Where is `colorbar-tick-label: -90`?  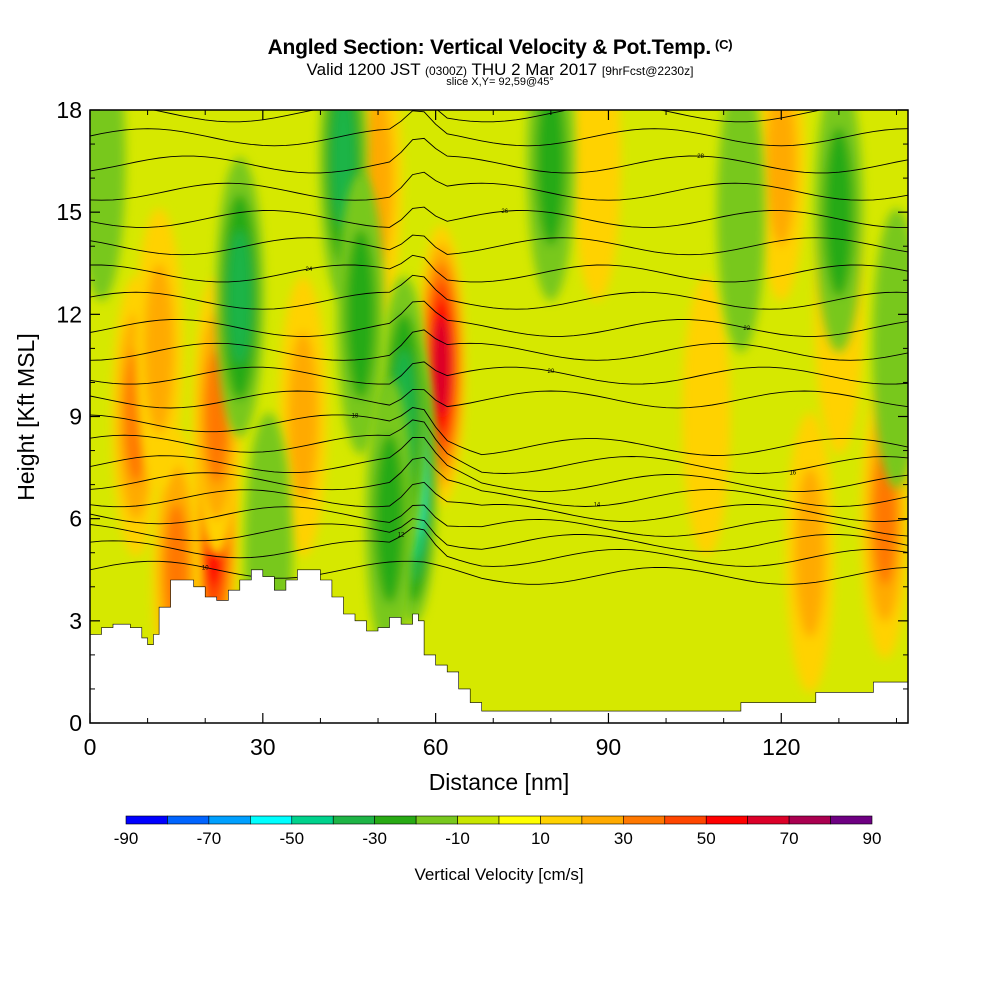 colorbar-tick-label: -90 is located at coordinates (126, 838).